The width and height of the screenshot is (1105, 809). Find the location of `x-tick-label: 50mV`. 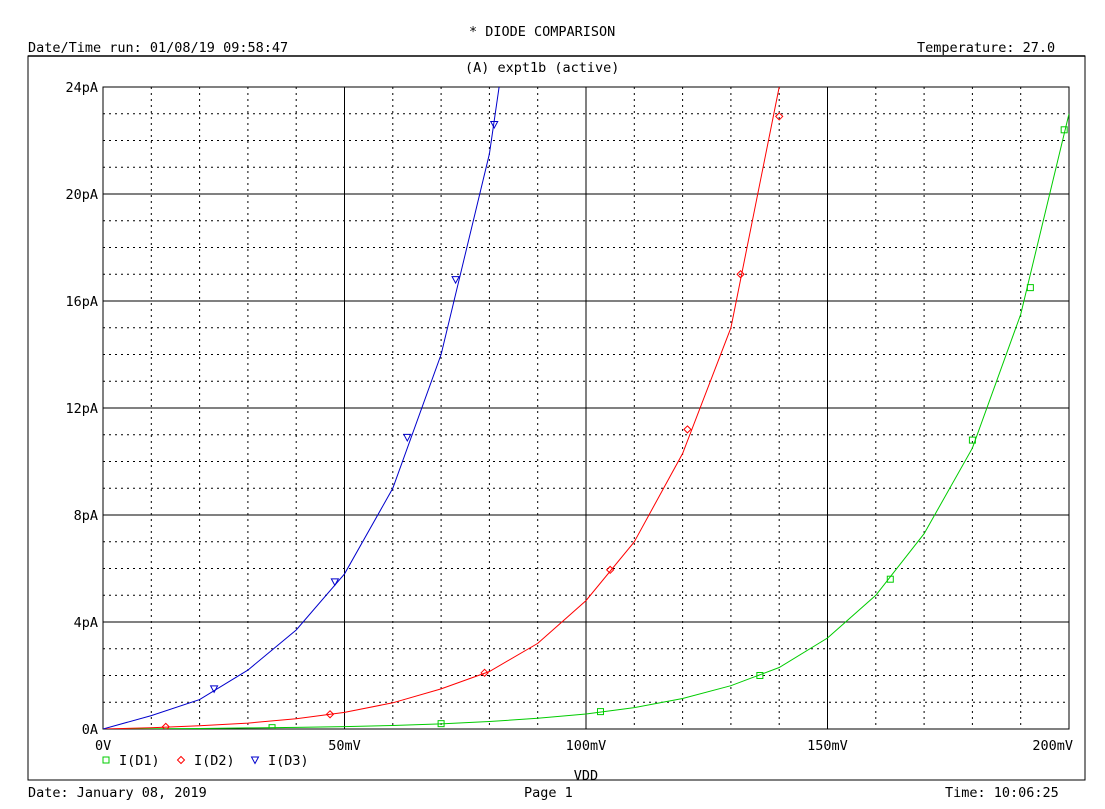

x-tick-label: 50mV is located at coordinates (344, 746).